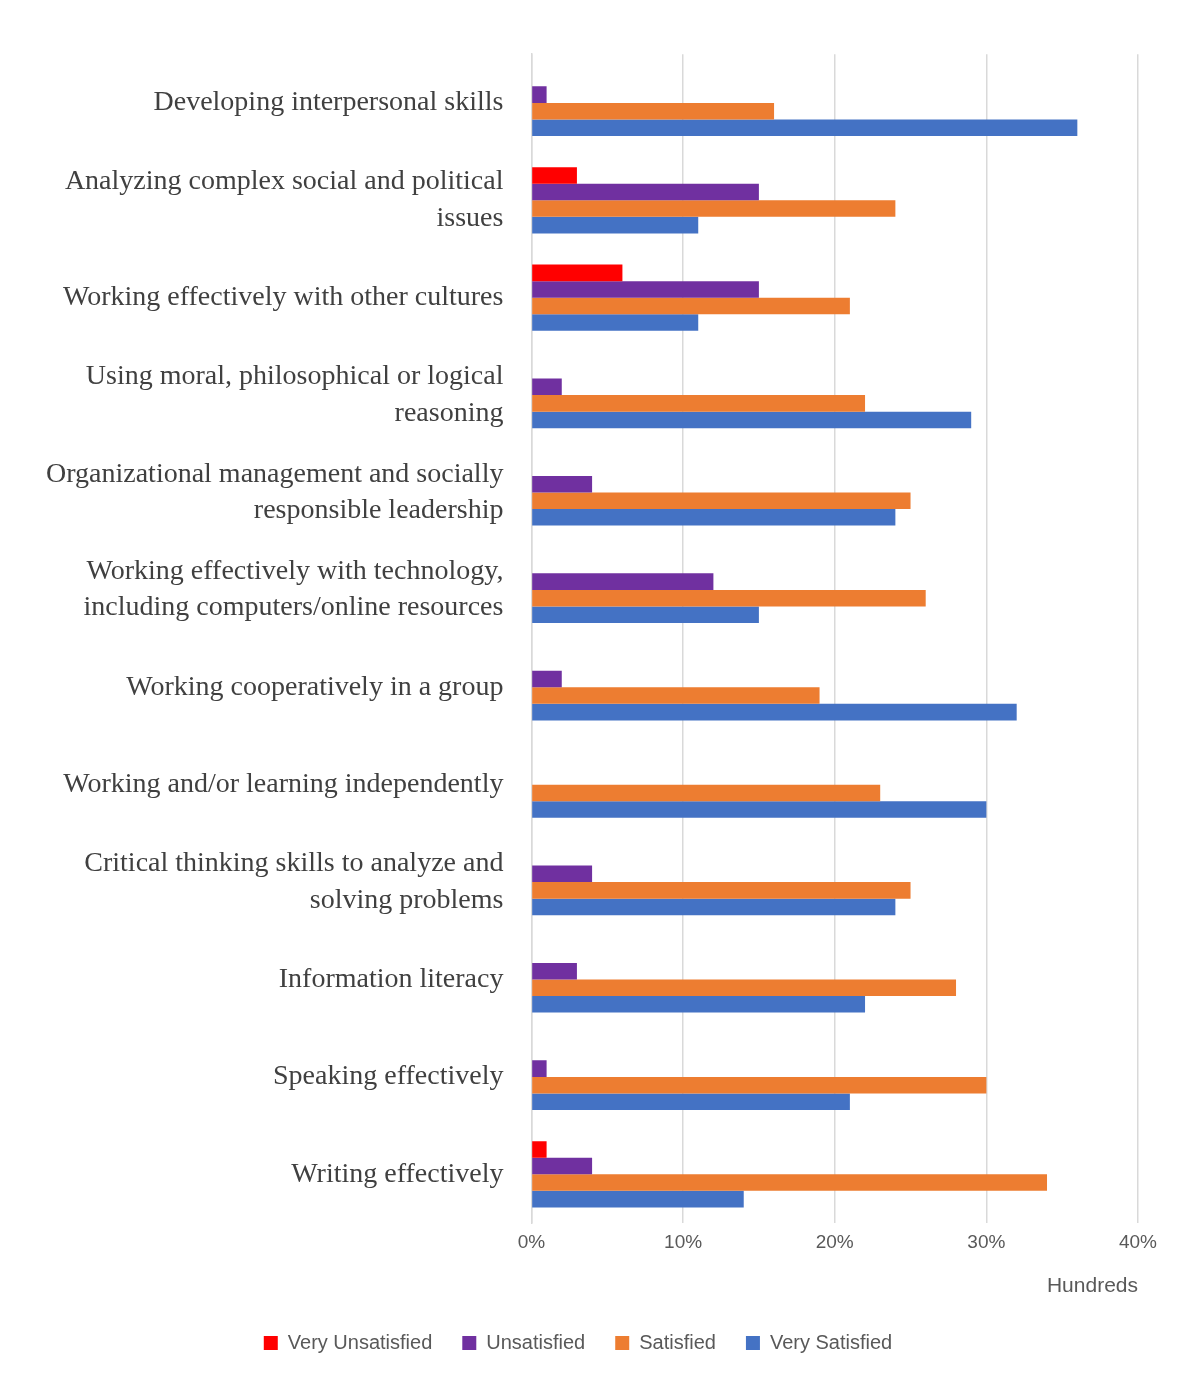  What do you see at coordinates (397, 1172) in the screenshot?
I see `y-tick-label: Writing effectively` at bounding box center [397, 1172].